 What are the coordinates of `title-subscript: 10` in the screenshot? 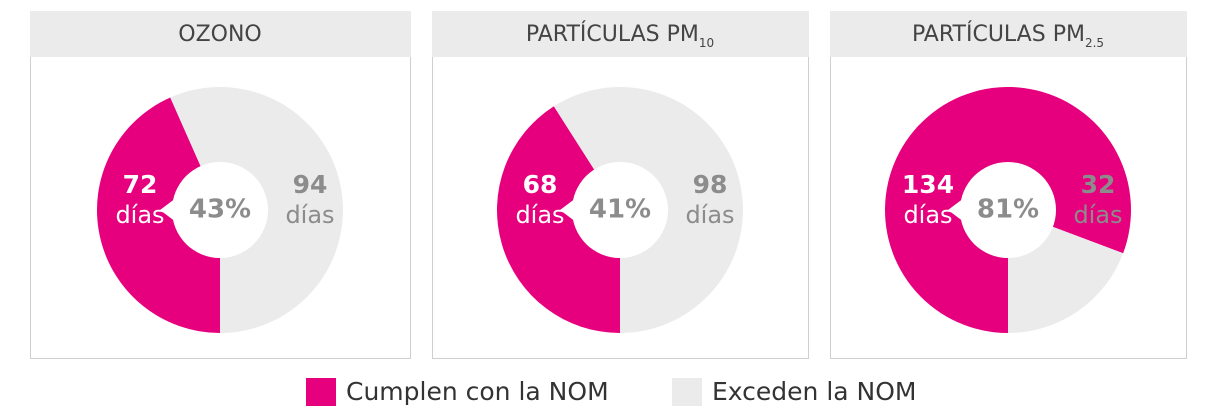 It's located at (706, 43).